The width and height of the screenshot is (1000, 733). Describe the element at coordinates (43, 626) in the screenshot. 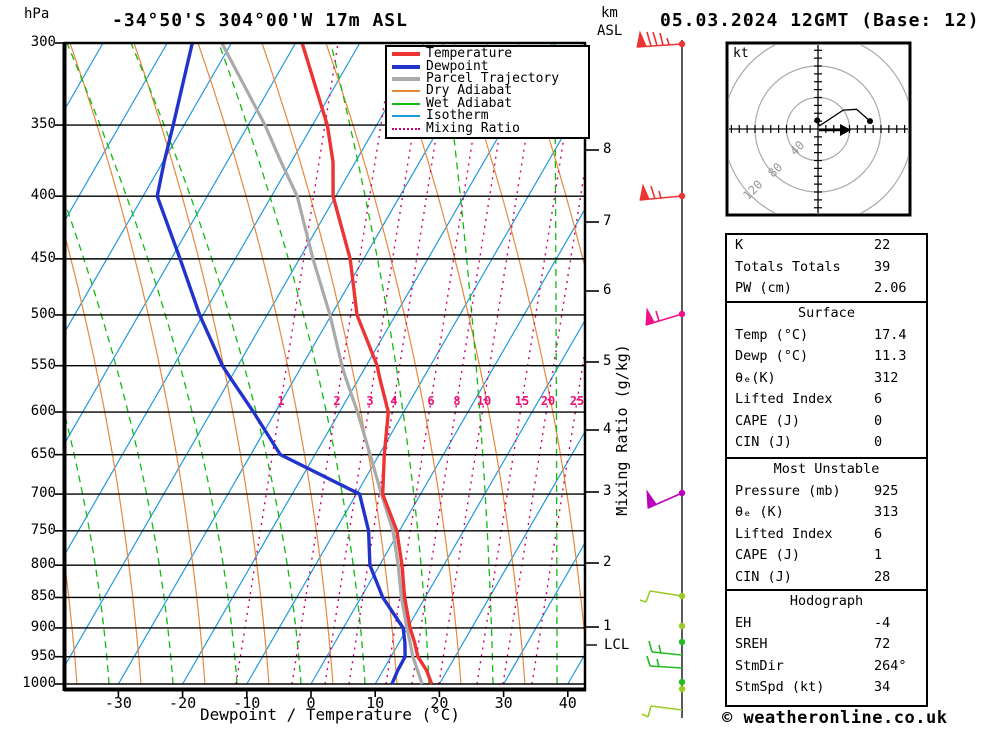

I see `pressure-tick-label: 900` at that location.